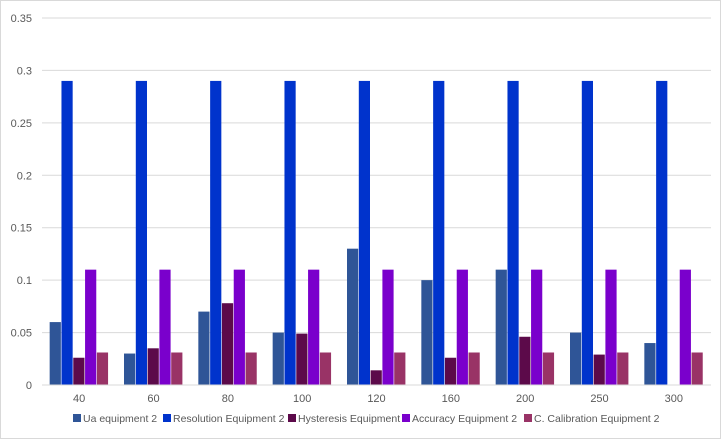  I want to click on legend-item: Resolution Equipment 2, so click(224, 419).